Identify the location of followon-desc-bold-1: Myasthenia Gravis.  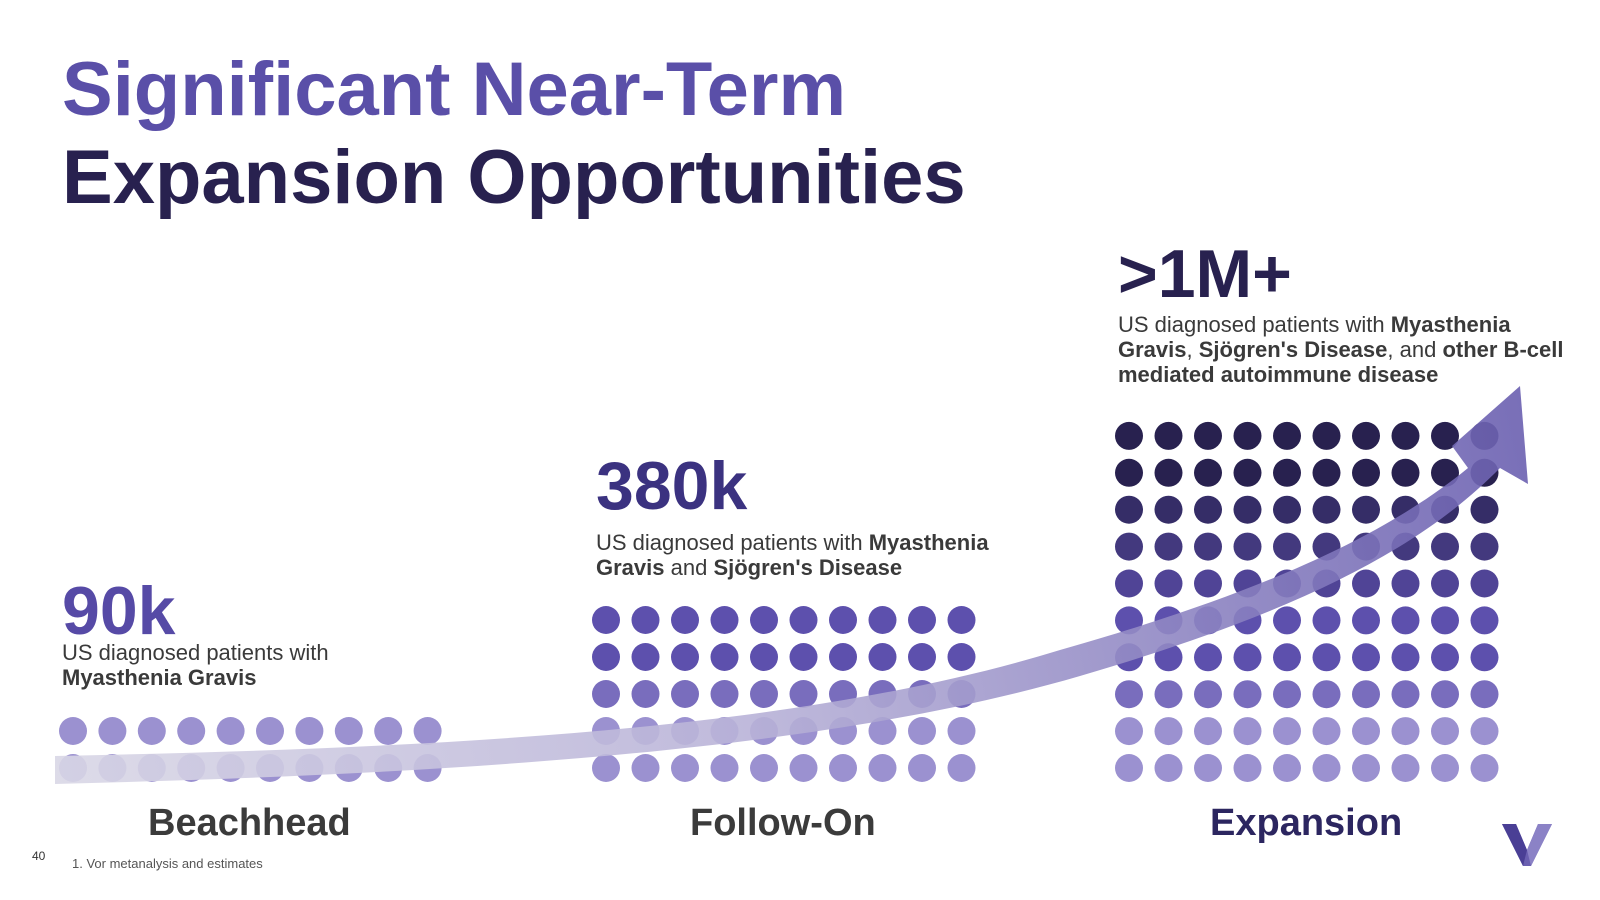
(792, 555).